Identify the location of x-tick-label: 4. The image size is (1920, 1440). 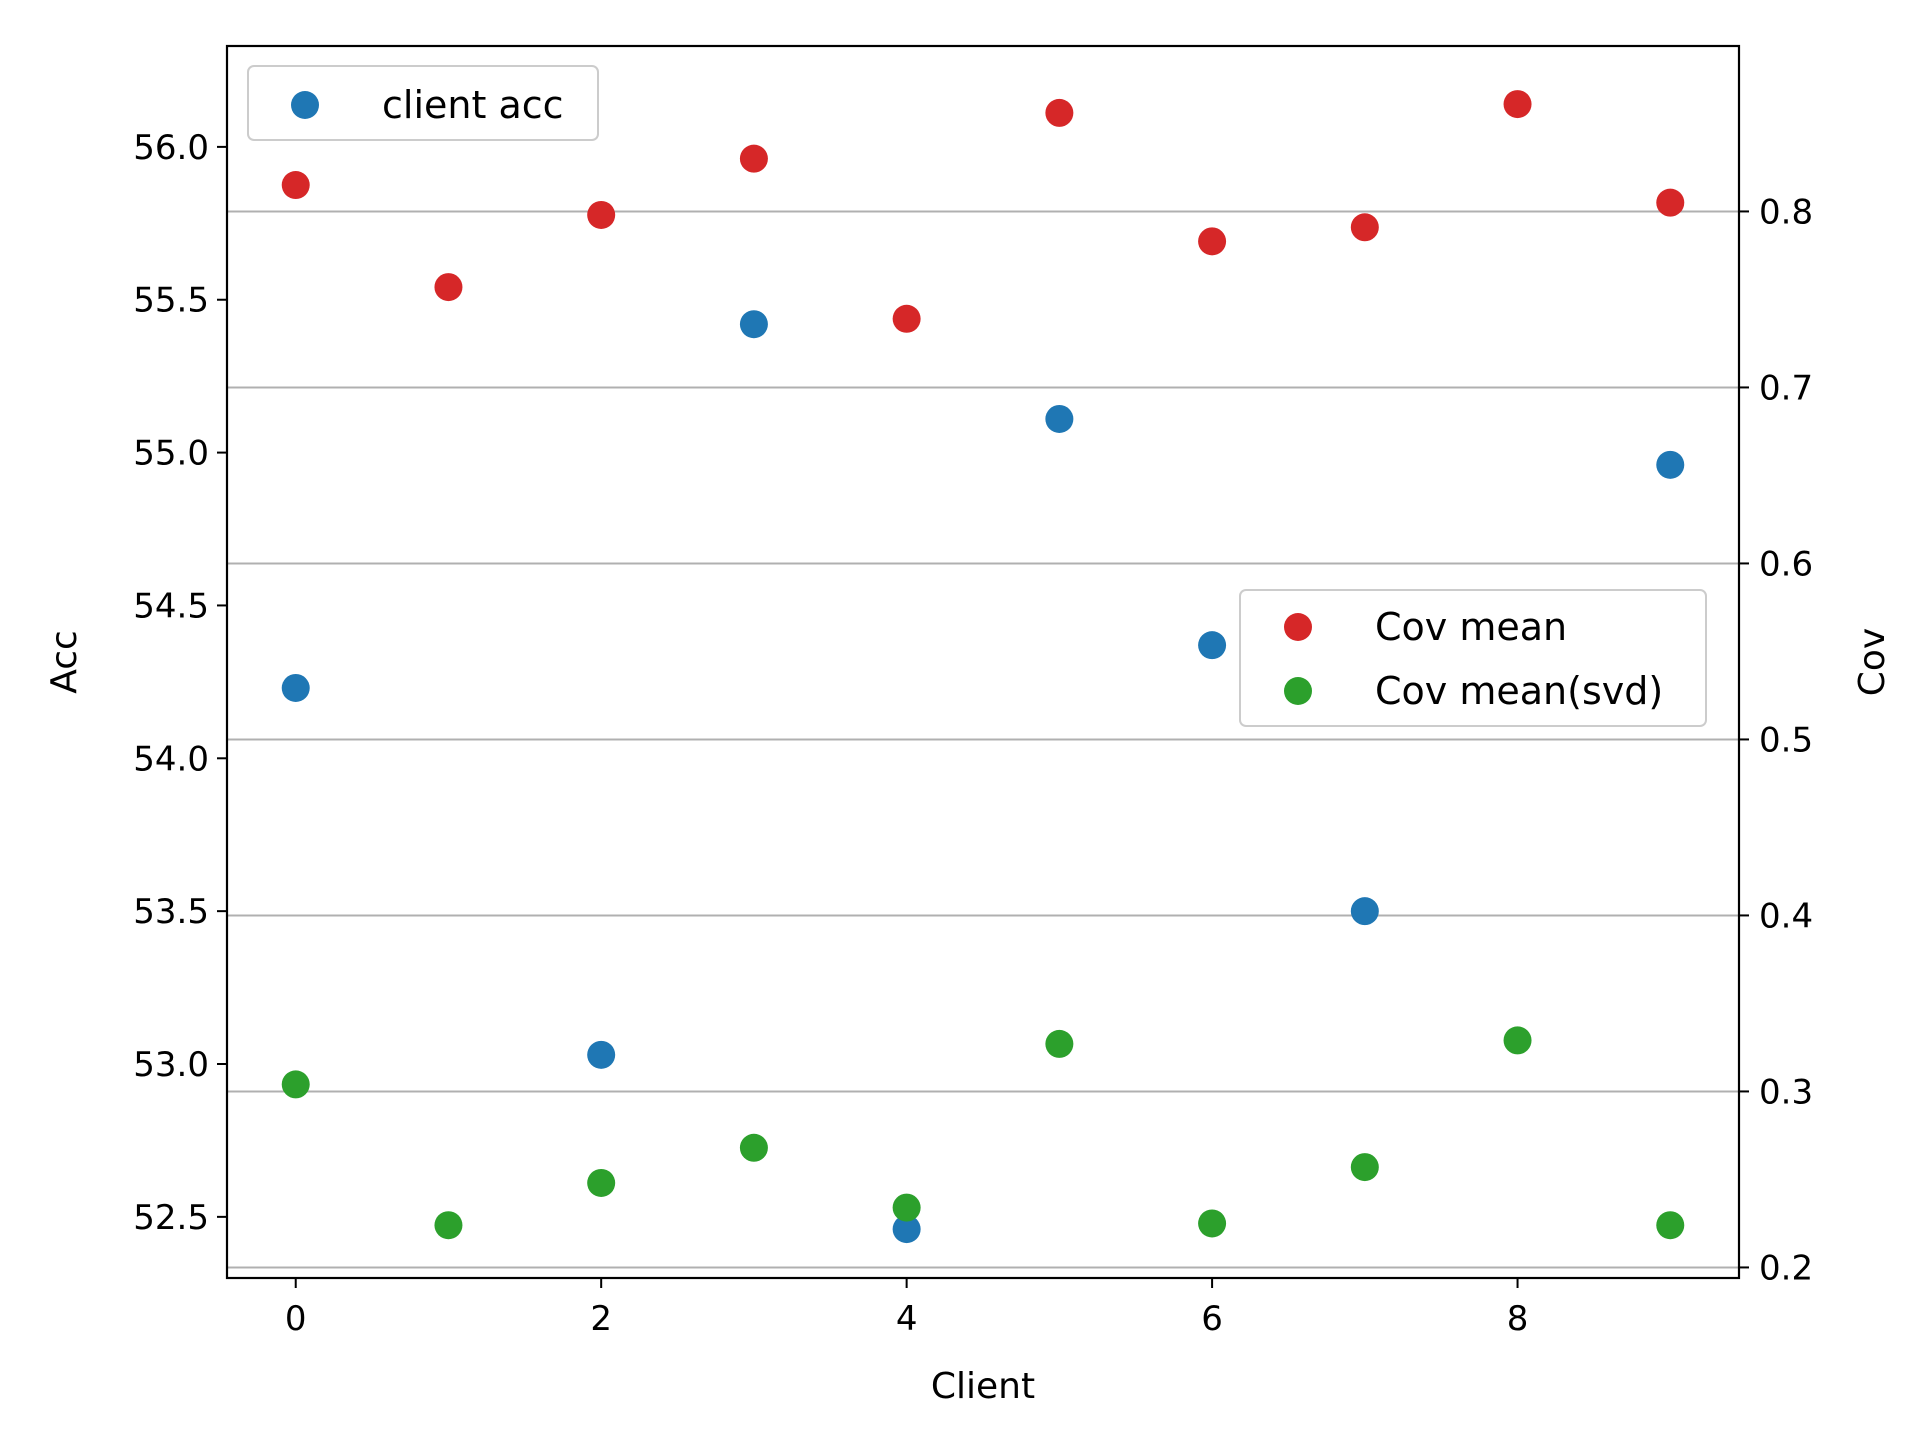
(907, 1319).